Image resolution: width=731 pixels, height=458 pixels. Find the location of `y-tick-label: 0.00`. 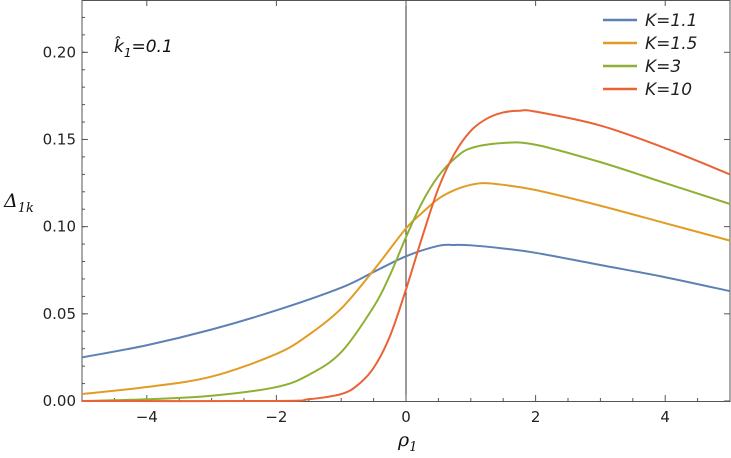

y-tick-label: 0.00 is located at coordinates (59, 401).